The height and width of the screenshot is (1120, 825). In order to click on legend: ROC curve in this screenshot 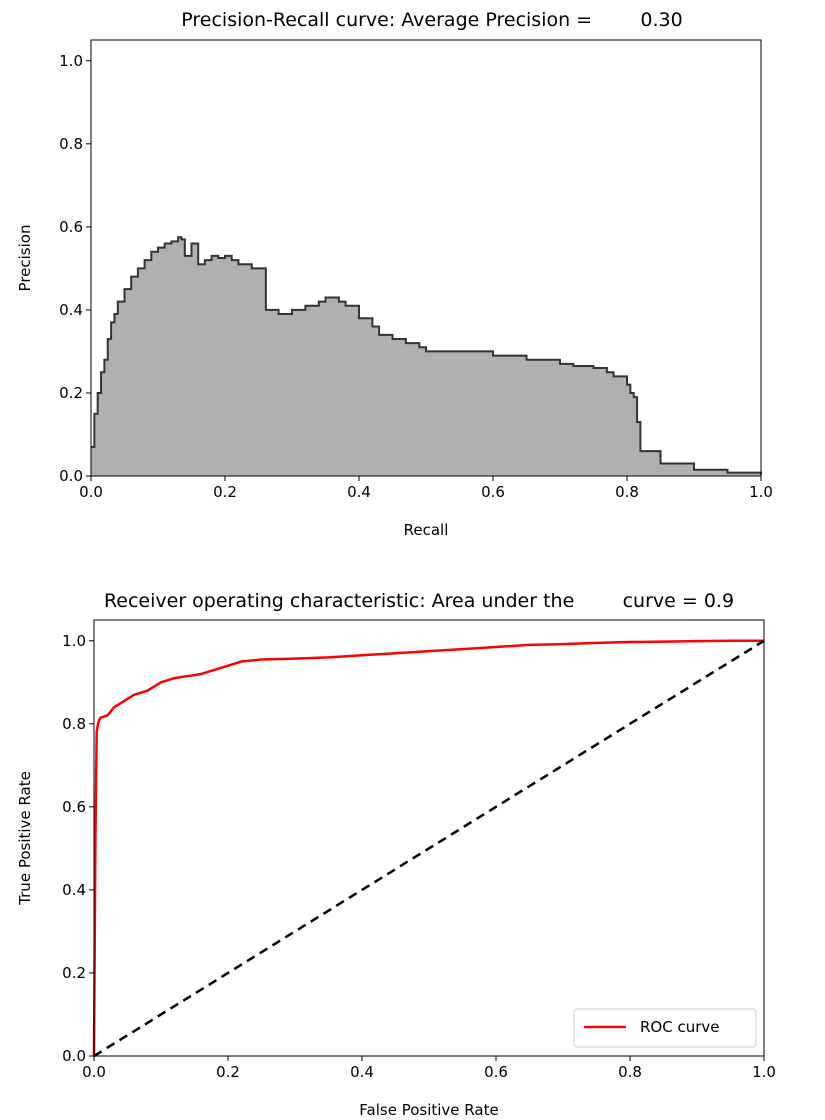, I will do `click(665, 1028)`.